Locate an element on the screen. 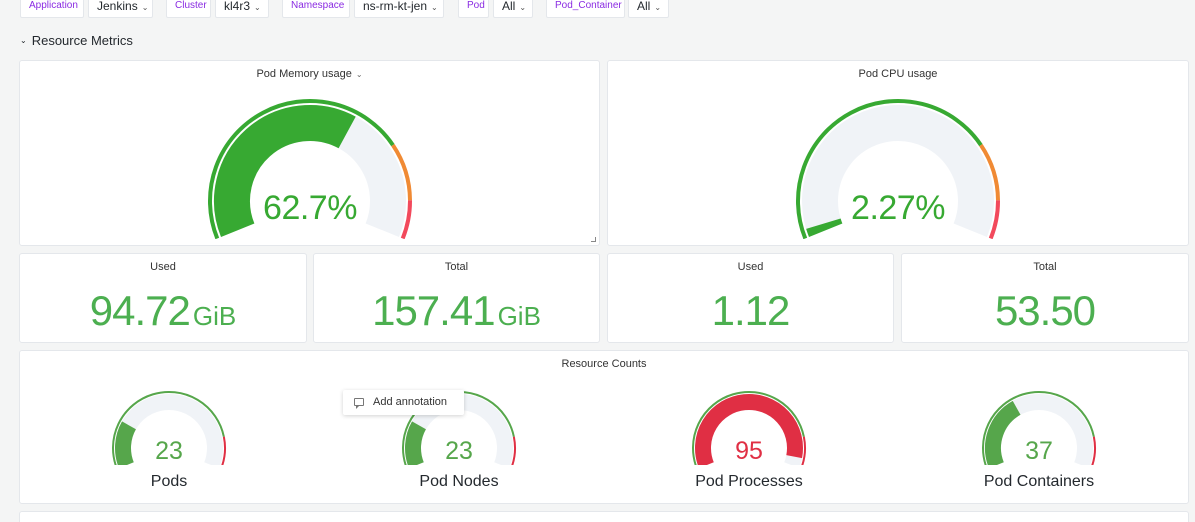 The image size is (1195, 522). variable-select-cluster: kl4r3 ⌄ is located at coordinates (242, 9).